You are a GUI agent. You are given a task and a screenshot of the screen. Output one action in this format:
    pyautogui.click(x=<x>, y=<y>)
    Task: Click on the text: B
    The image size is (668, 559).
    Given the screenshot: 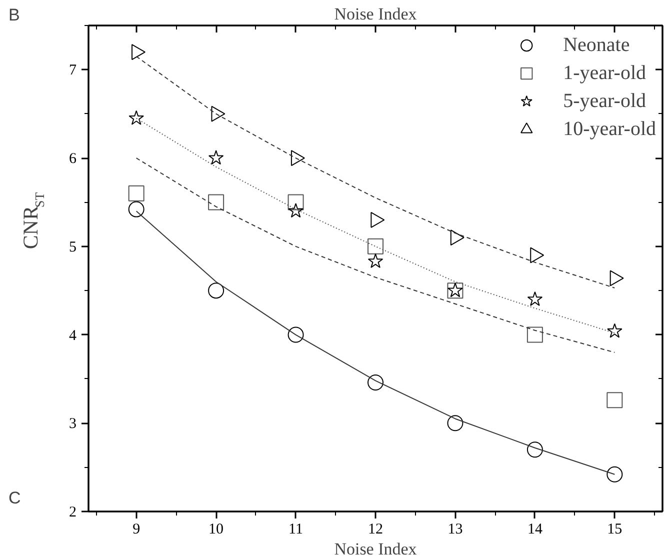 What is the action you would take?
    pyautogui.click(x=14, y=15)
    